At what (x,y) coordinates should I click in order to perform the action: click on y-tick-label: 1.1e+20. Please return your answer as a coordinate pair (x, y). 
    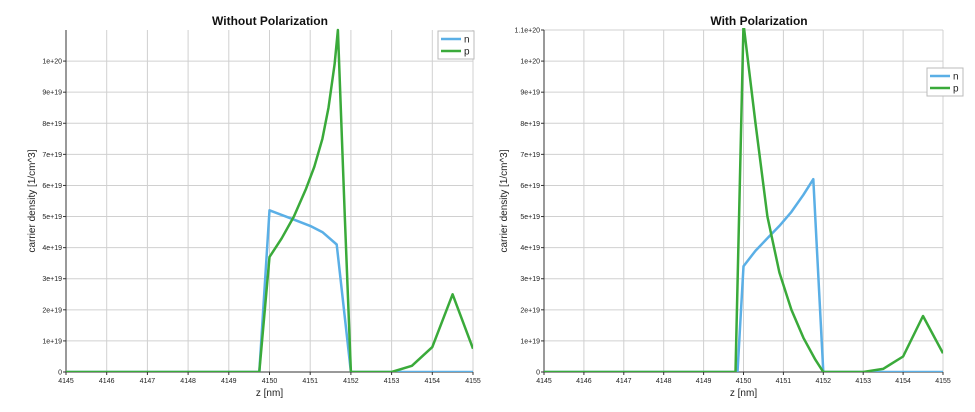
    Looking at the image, I should click on (528, 31).